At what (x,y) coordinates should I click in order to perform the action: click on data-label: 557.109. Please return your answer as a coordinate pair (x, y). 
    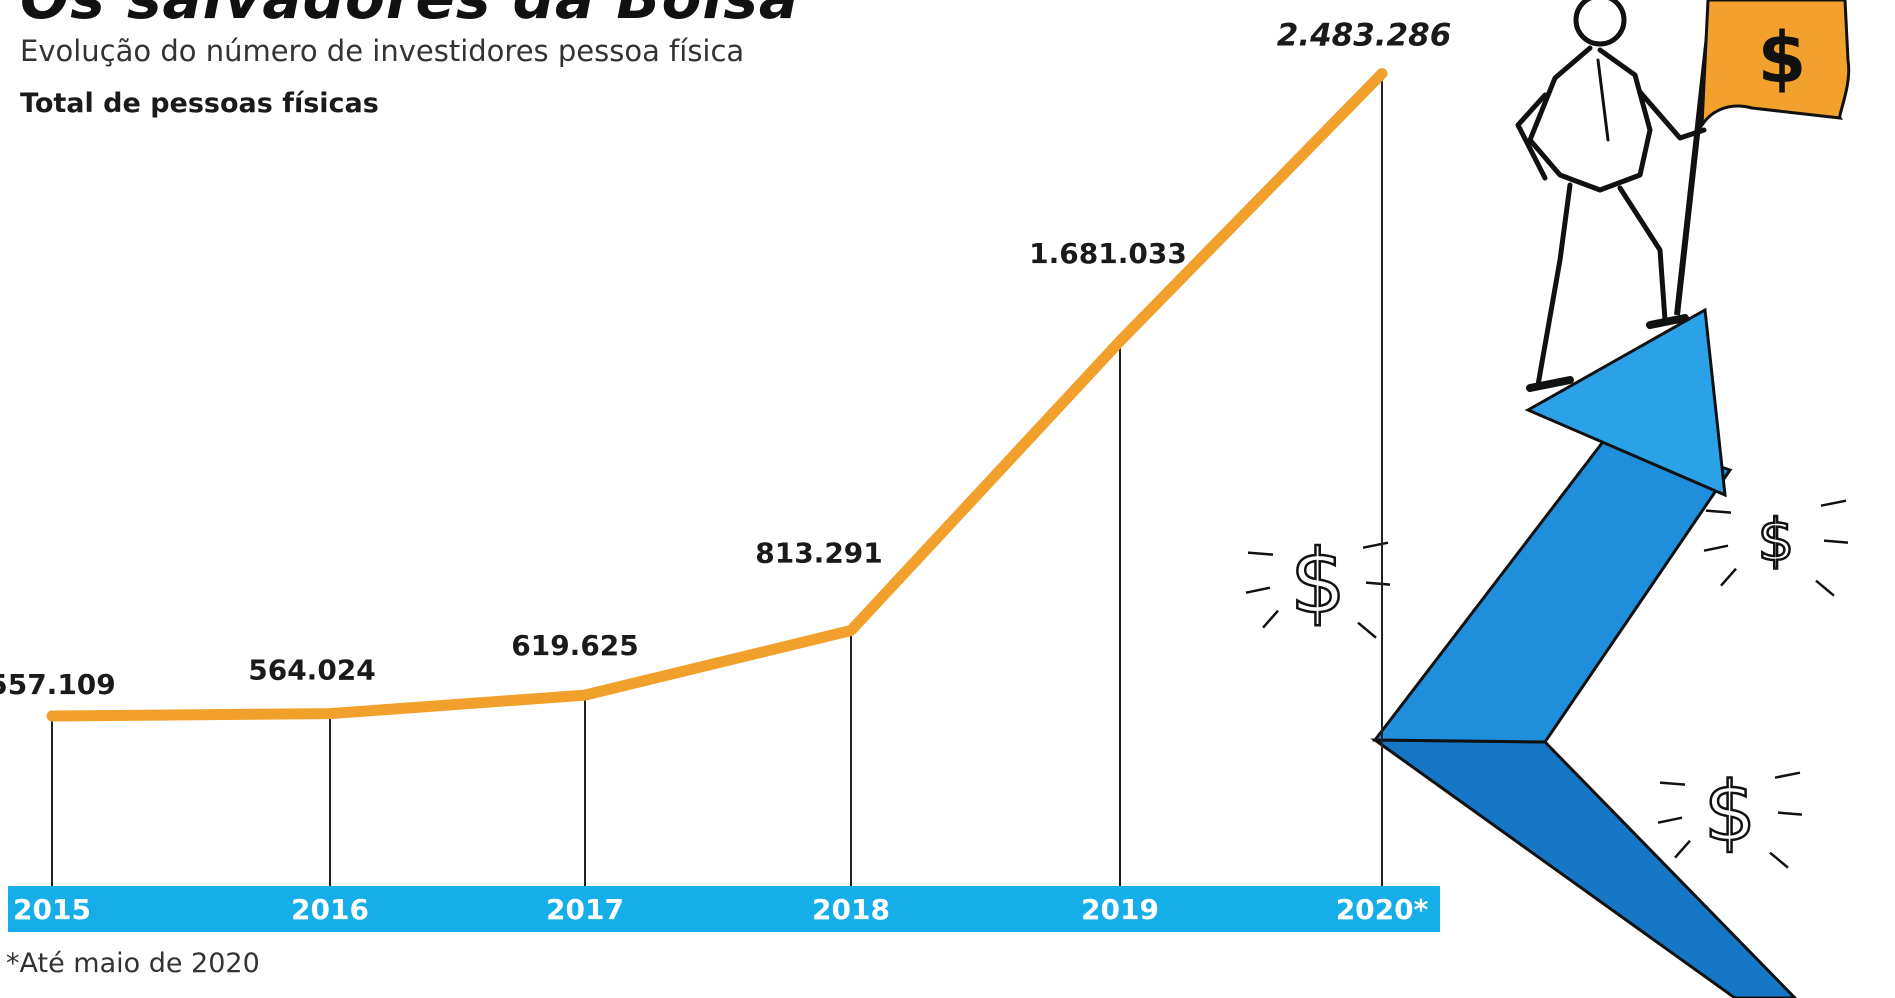
    Looking at the image, I should click on (58, 684).